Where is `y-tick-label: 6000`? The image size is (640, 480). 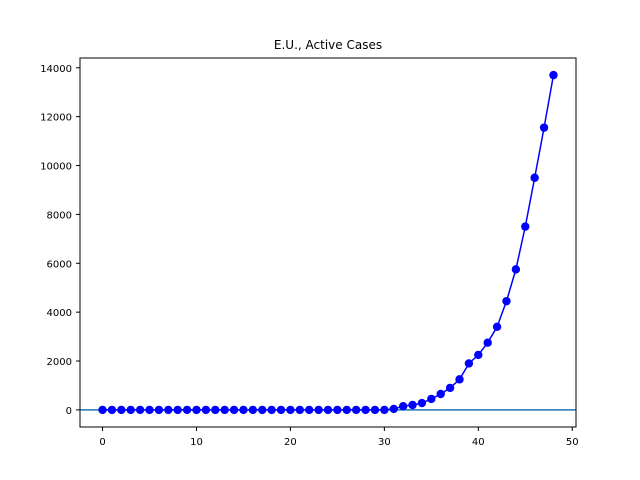 y-tick-label: 6000 is located at coordinates (59, 264).